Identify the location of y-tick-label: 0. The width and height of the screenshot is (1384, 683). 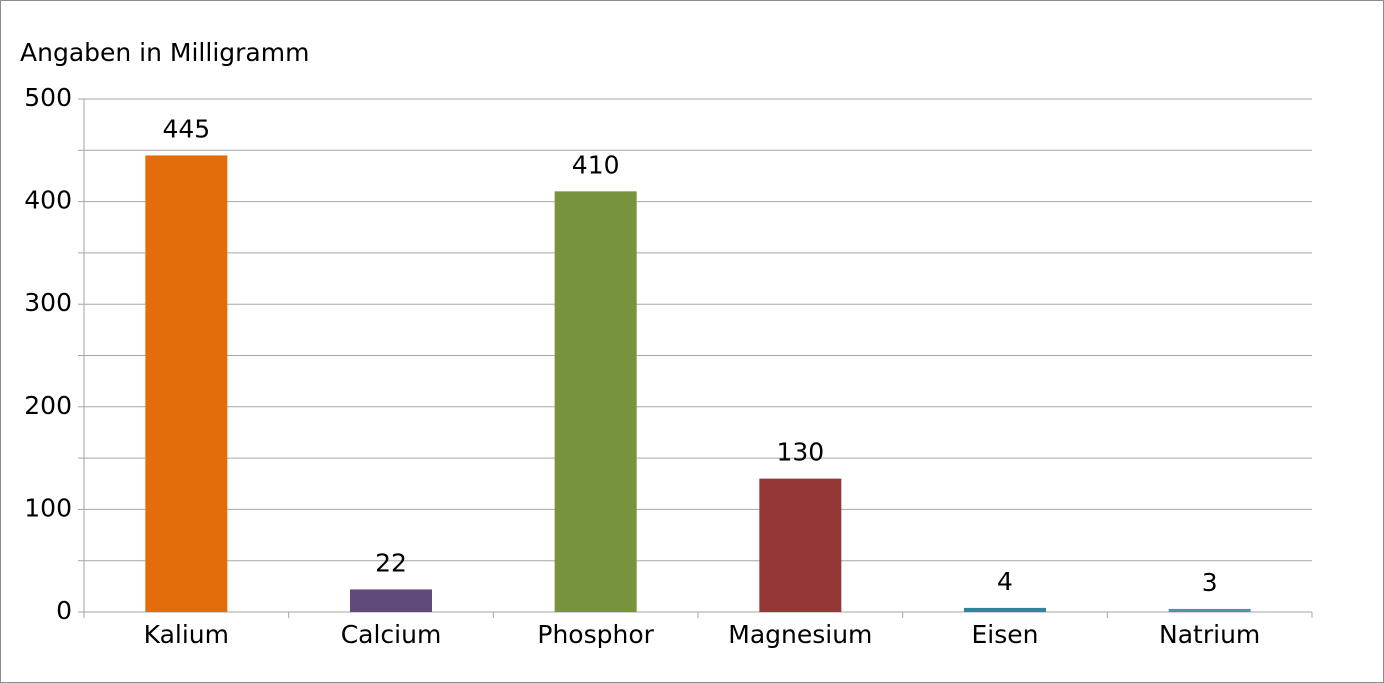
(64, 610).